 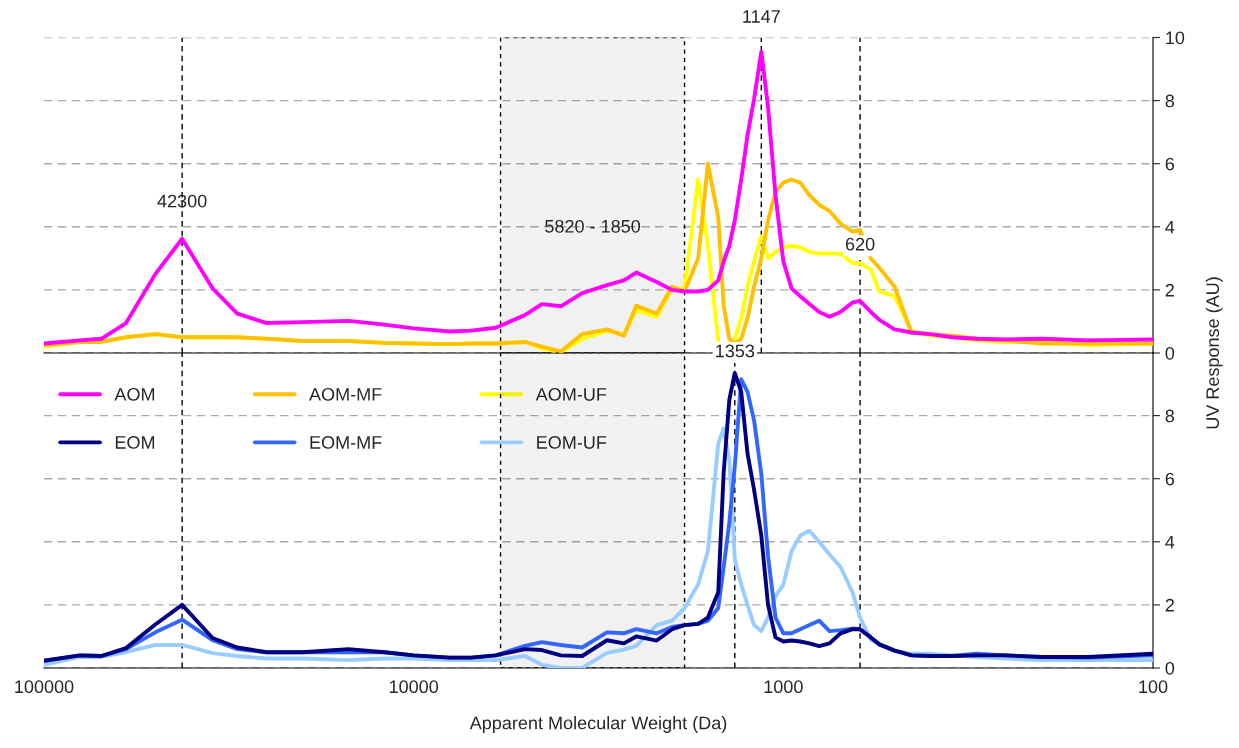 I want to click on y-tick-label: 10, so click(x=1175, y=38).